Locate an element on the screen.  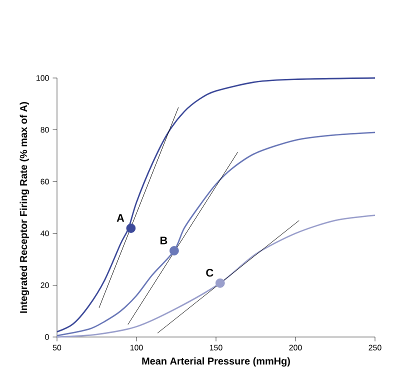
annotation: B is located at coordinates (164, 240).